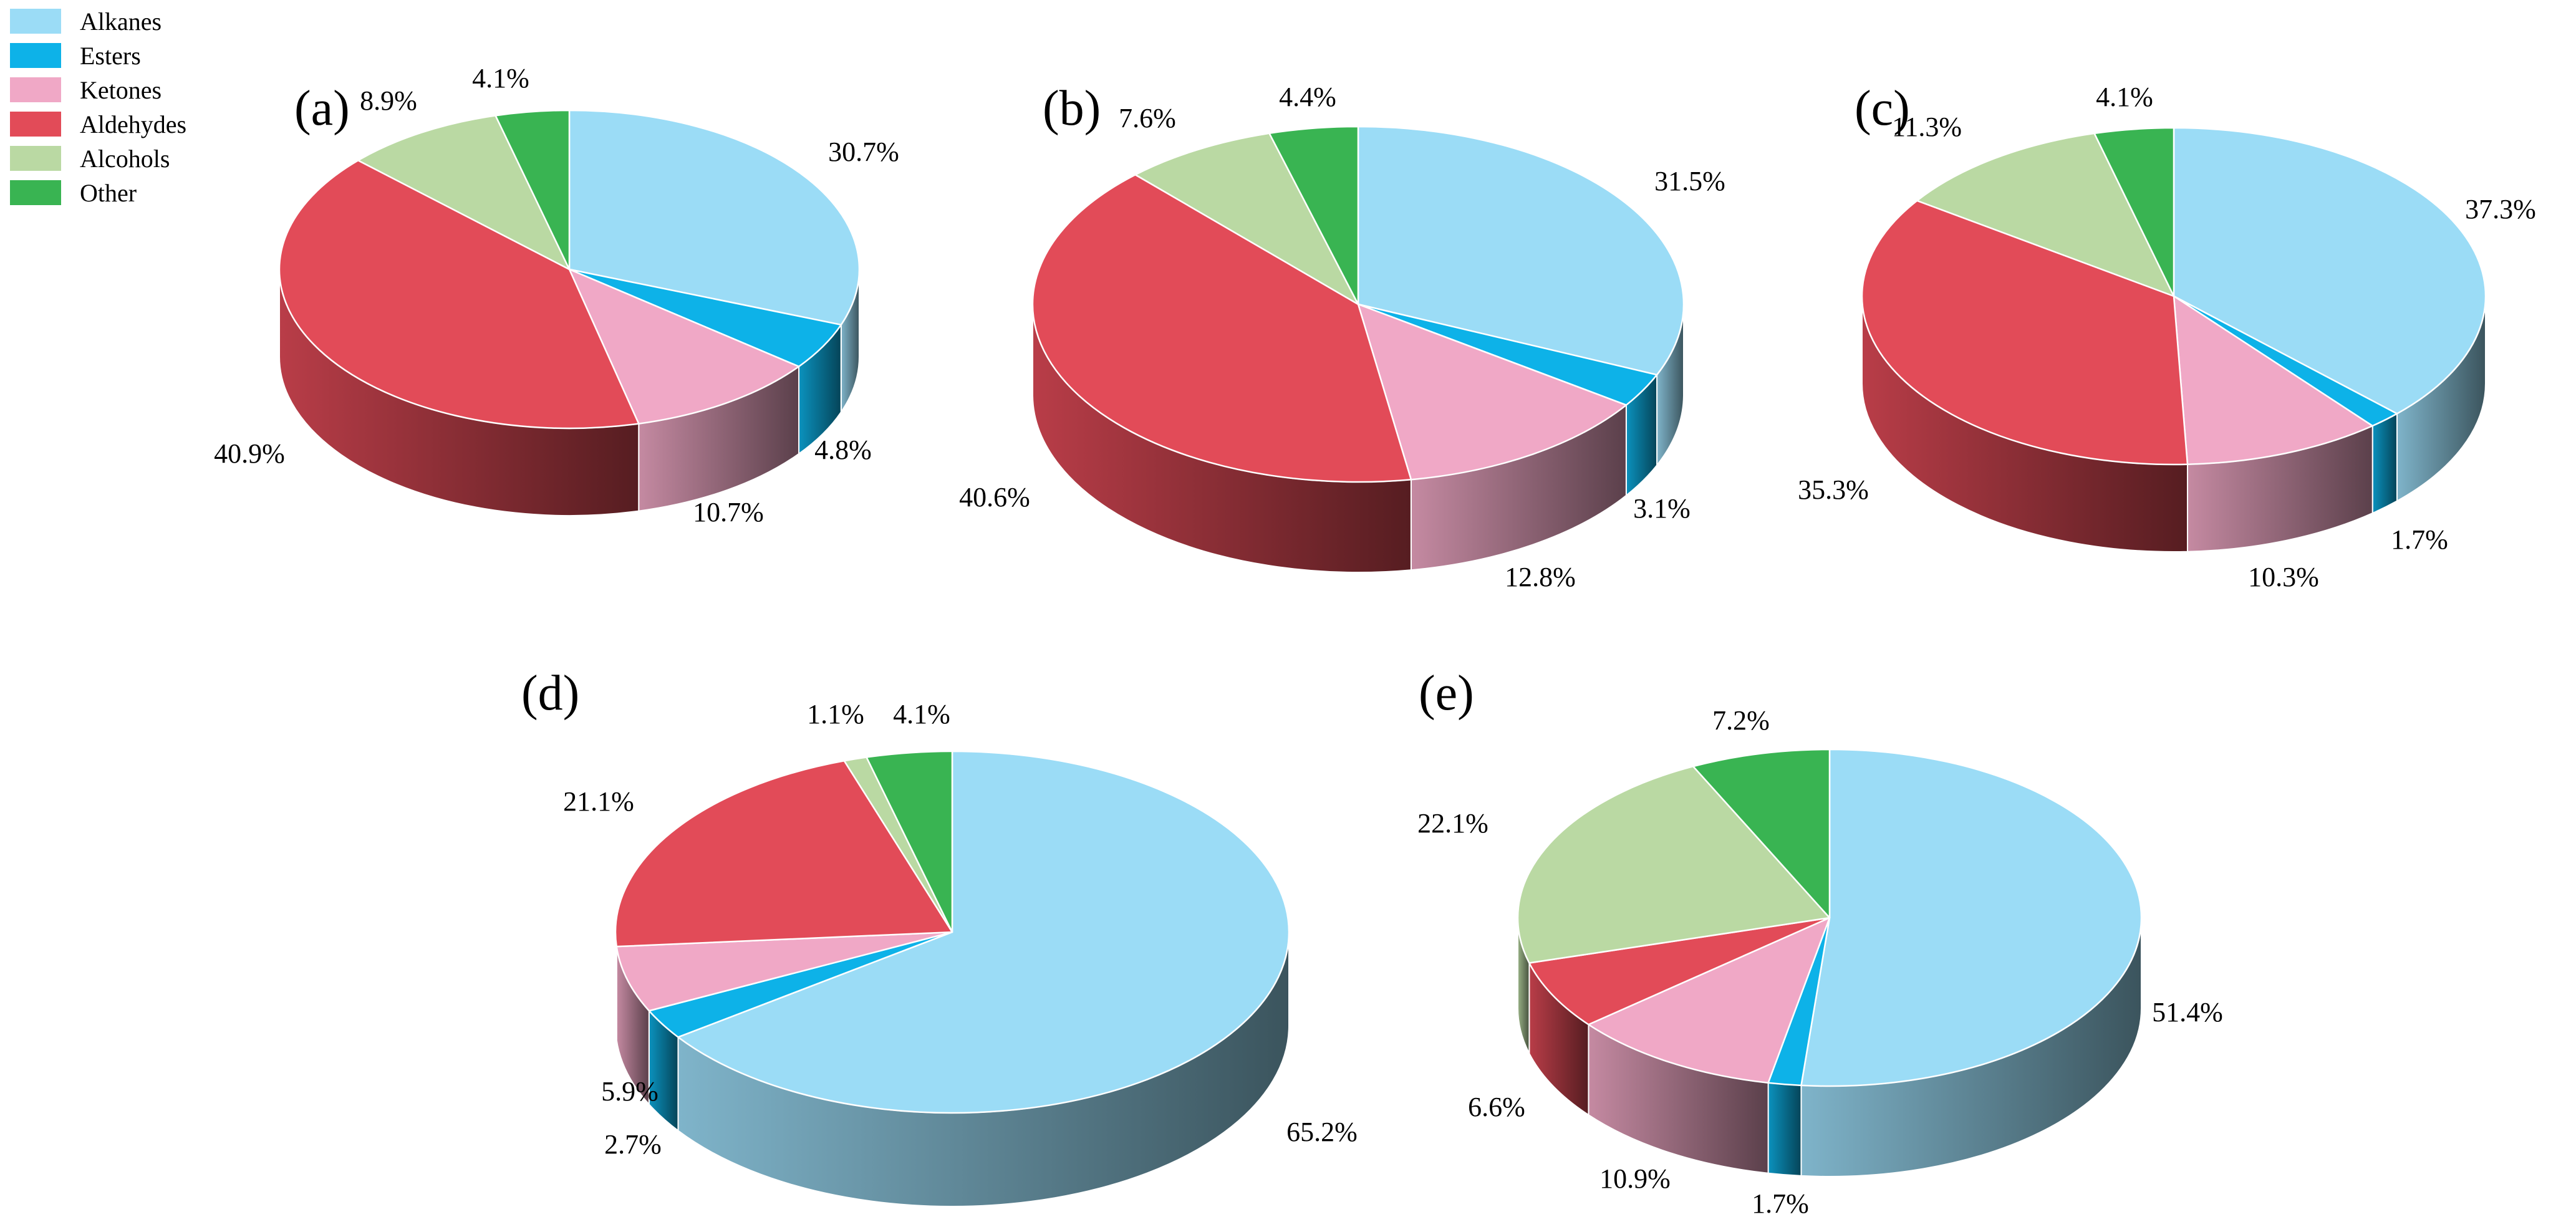 The image size is (2576, 1227). I want to click on legend-item-aldehydes: Aldehydes, so click(98, 124).